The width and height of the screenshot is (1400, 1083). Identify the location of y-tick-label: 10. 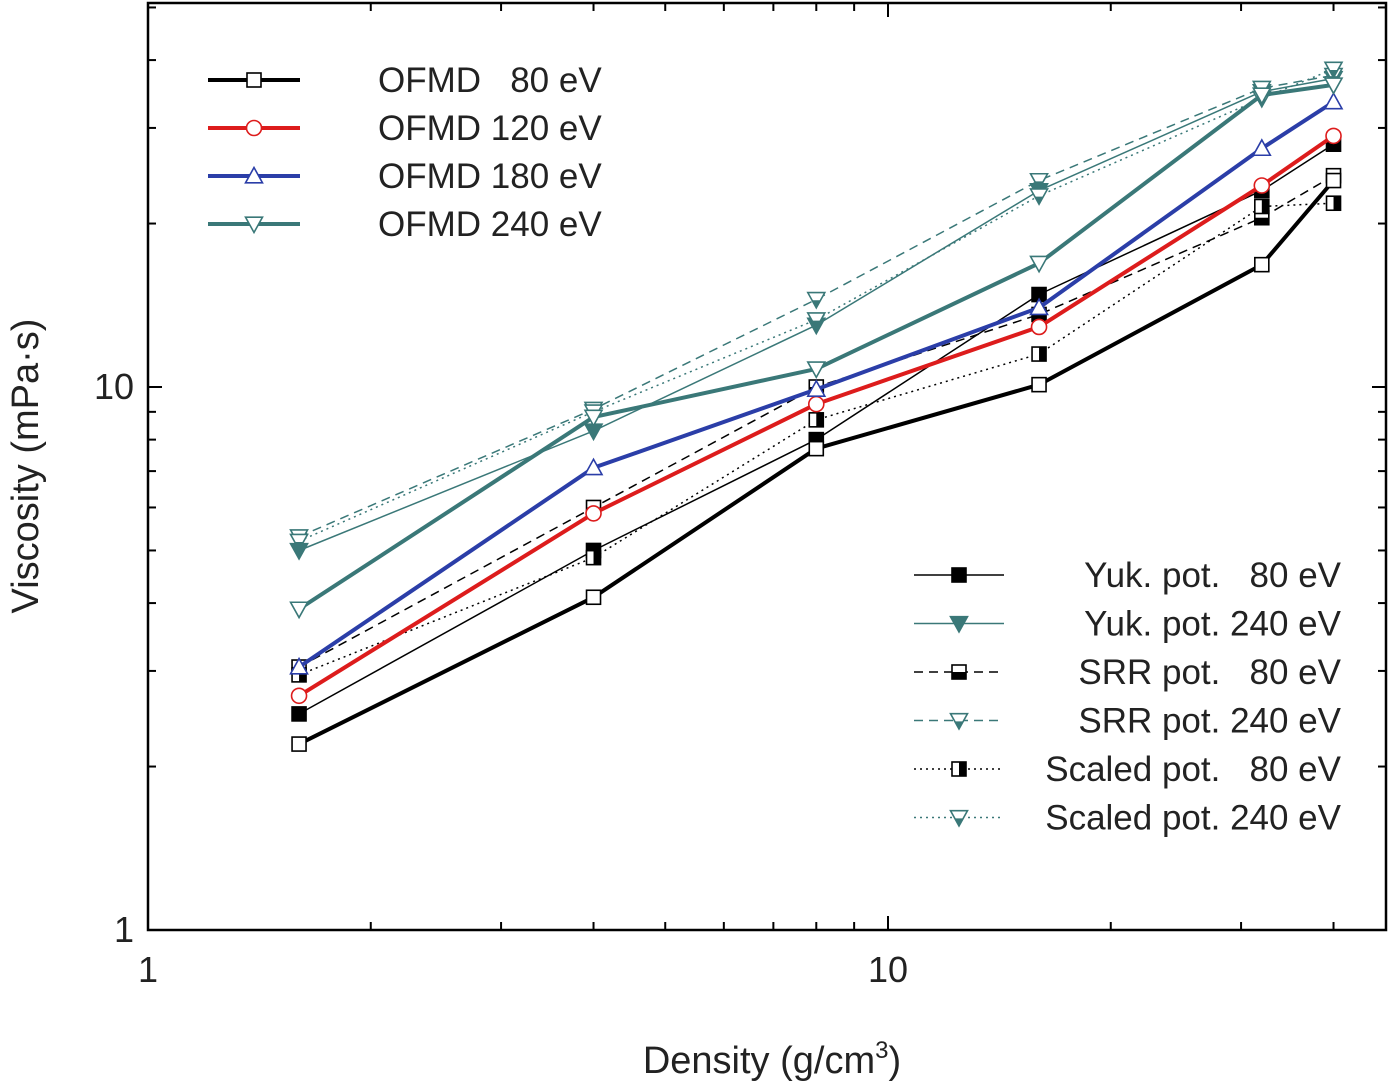
(114, 386).